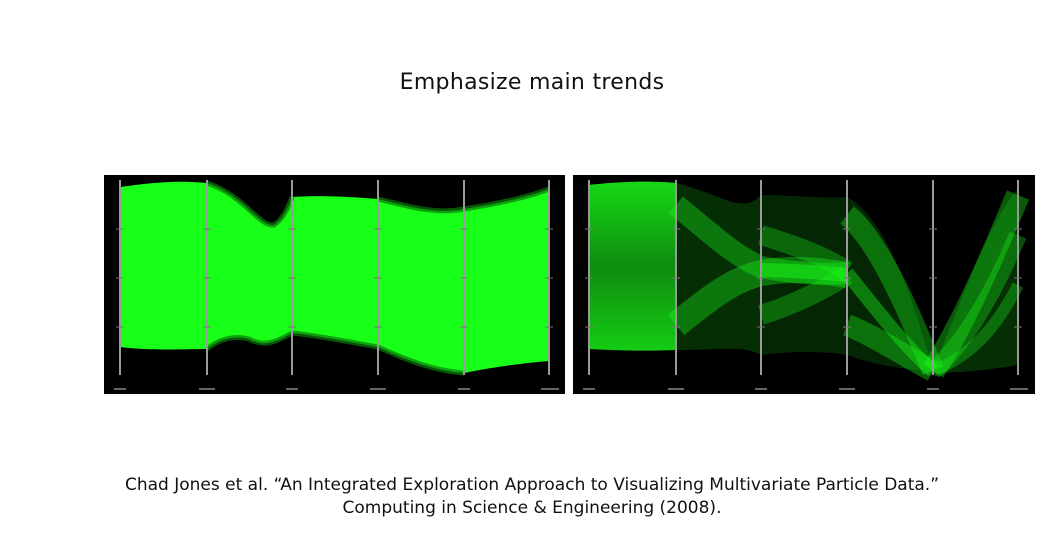 The image size is (1064, 534). I want to click on dense-axis-ticks, so click(334, 278).